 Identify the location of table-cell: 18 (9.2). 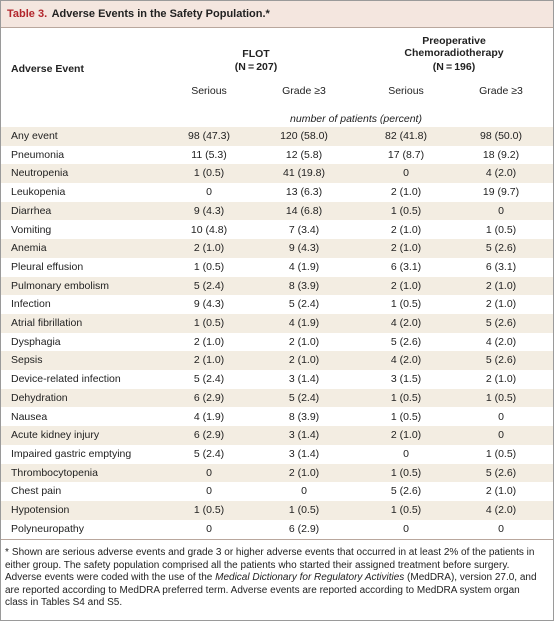
(501, 154).